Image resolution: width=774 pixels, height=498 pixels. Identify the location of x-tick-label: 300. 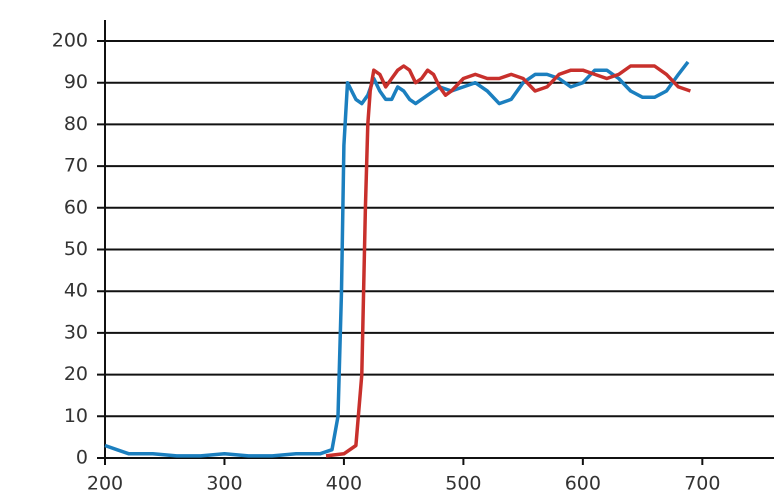
(224, 484).